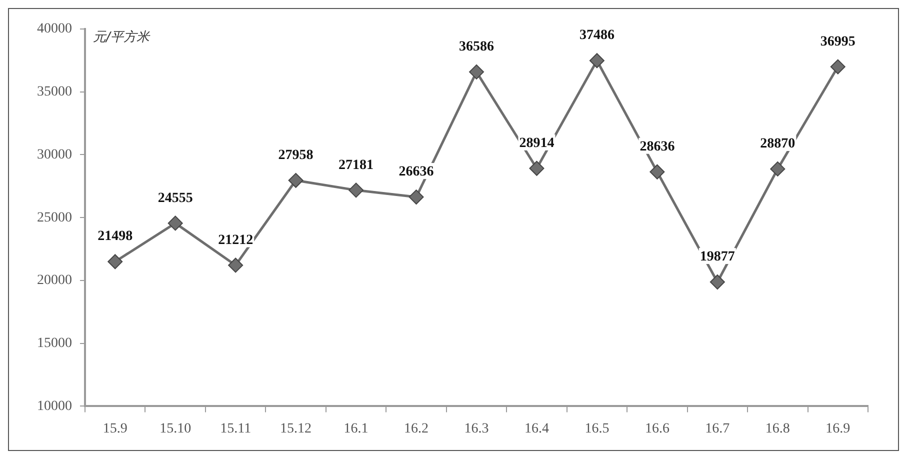 The image size is (907, 459). What do you see at coordinates (536, 143) in the screenshot?
I see `data-label: 28914` at bounding box center [536, 143].